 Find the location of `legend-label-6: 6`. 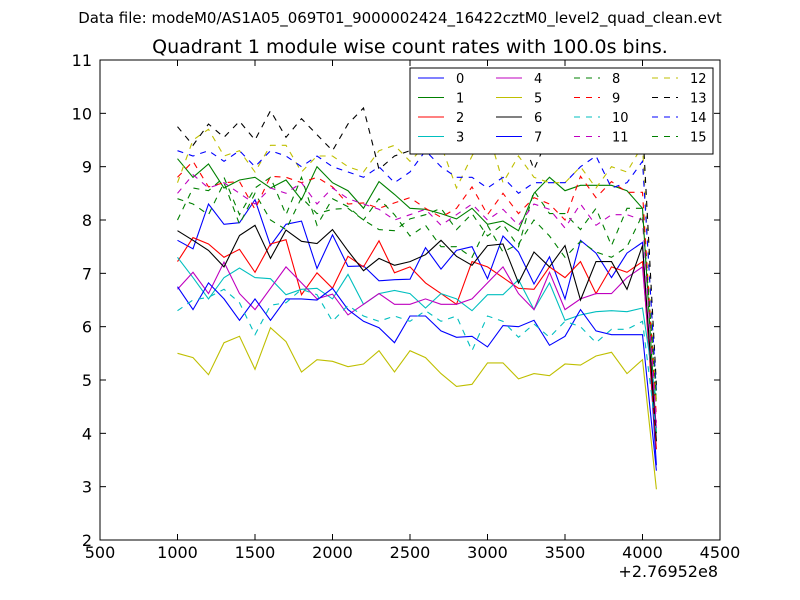

legend-label-6: 6 is located at coordinates (538, 118).